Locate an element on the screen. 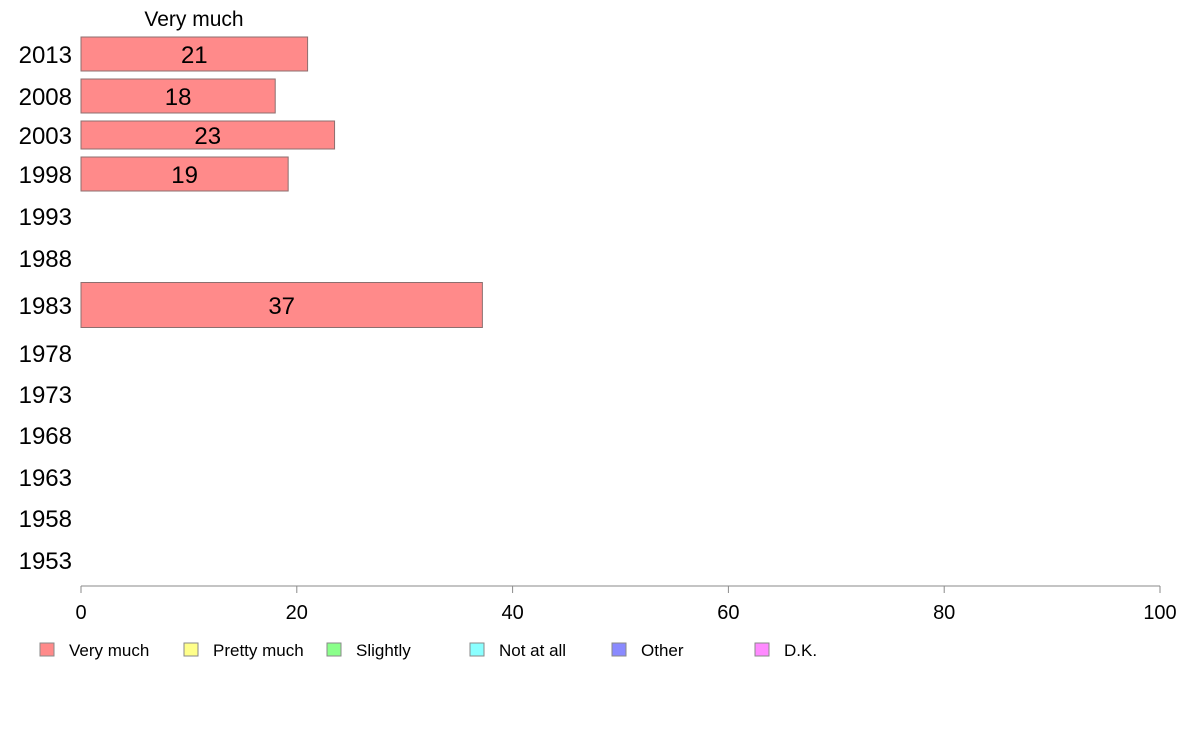 The height and width of the screenshot is (736, 1188). data-label-1998-0: 19 is located at coordinates (184, 175).